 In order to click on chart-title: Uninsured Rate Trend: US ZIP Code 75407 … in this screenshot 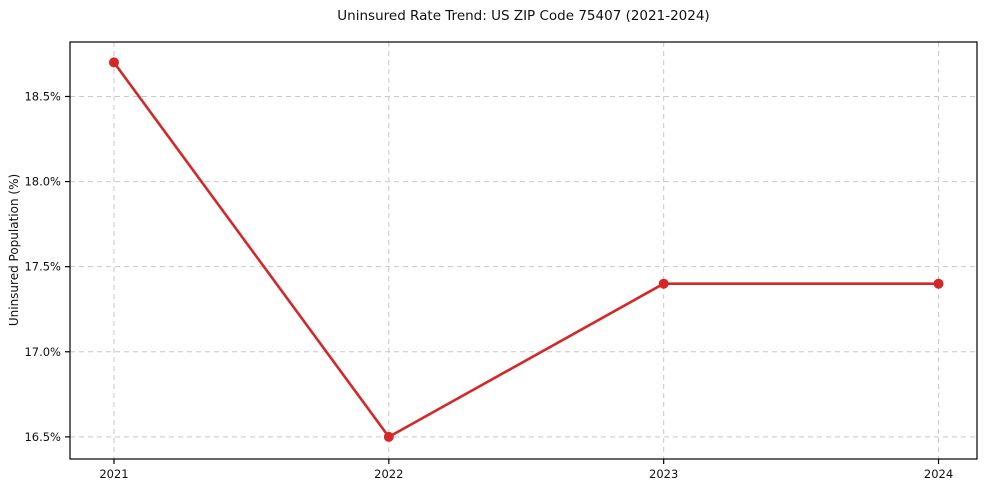, I will do `click(523, 16)`.